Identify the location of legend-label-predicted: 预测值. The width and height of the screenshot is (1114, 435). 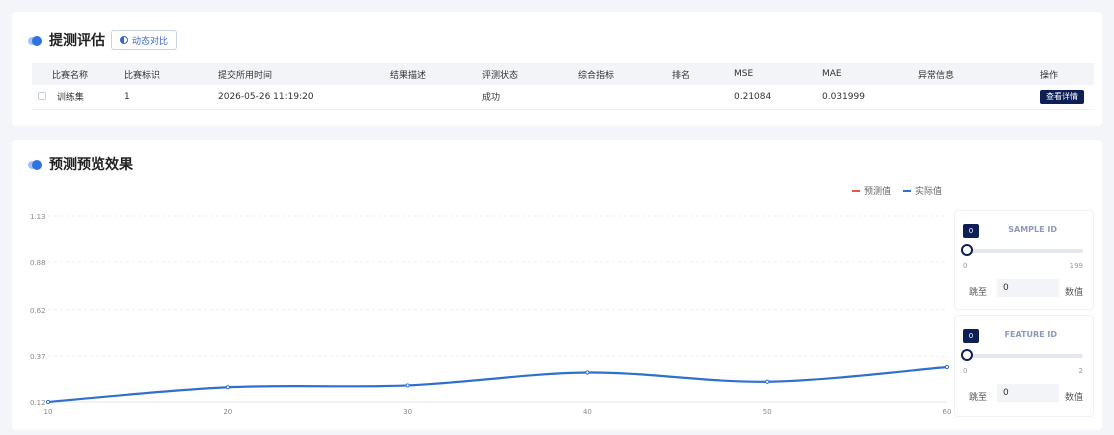
(877, 192).